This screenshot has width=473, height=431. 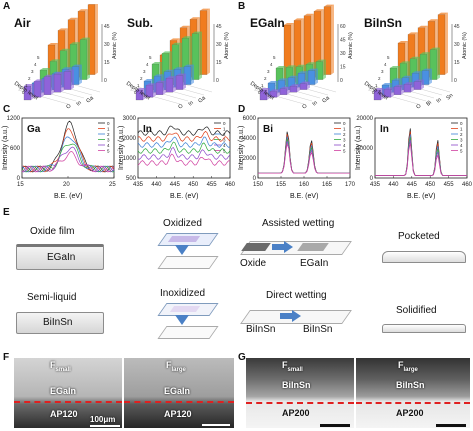 What do you see at coordinates (250, 119) in the screenshot?
I see `spectrum-ytick: 6000` at bounding box center [250, 119].